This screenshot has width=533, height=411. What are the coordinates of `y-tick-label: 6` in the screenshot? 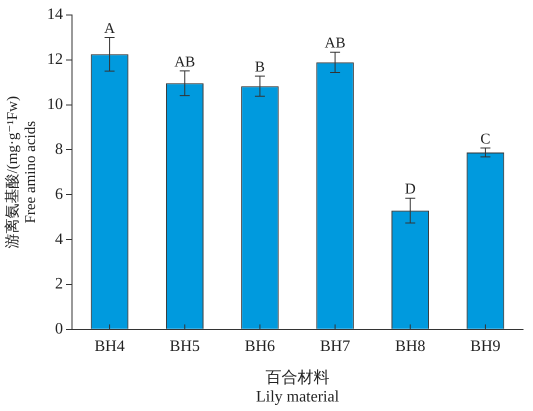 It's located at (59, 194).